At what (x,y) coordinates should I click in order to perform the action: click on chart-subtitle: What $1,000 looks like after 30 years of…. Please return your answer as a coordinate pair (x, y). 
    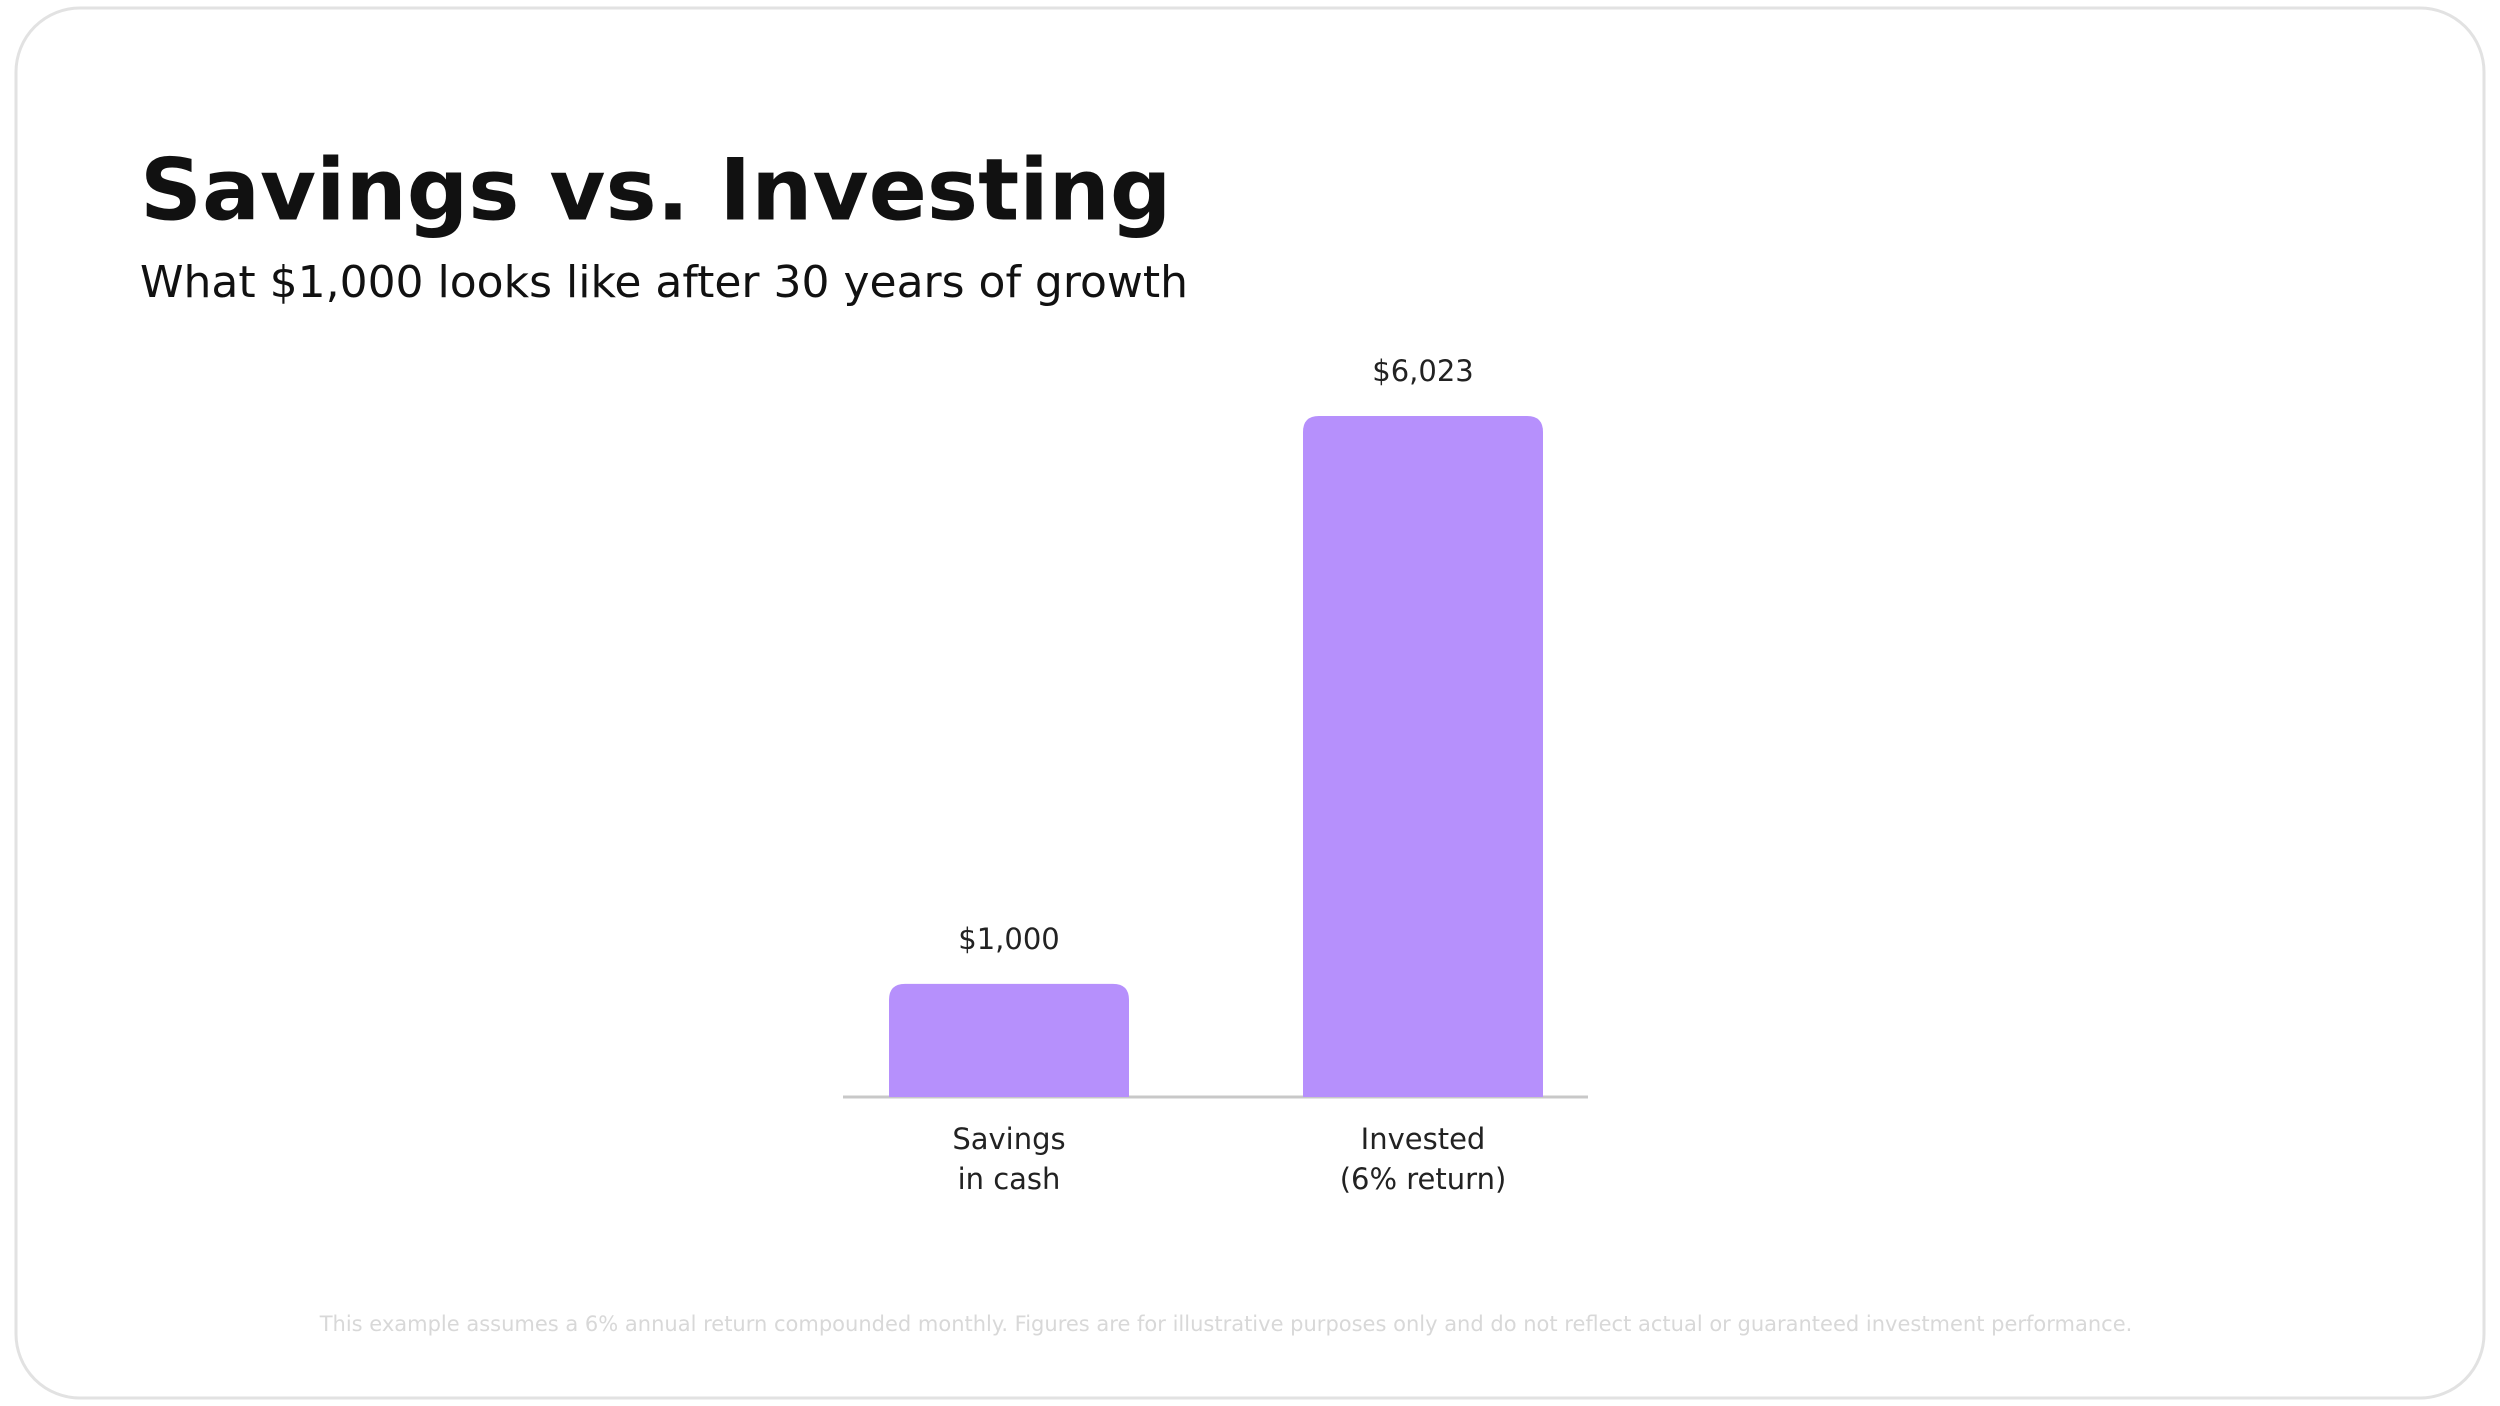
    Looking at the image, I should click on (664, 282).